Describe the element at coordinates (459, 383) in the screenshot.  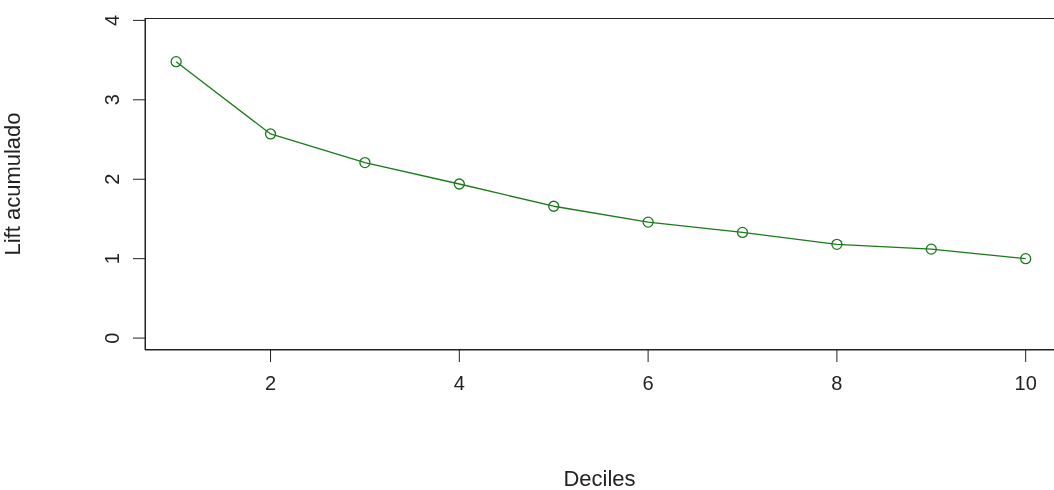
I see `x-tick-label: 4` at that location.